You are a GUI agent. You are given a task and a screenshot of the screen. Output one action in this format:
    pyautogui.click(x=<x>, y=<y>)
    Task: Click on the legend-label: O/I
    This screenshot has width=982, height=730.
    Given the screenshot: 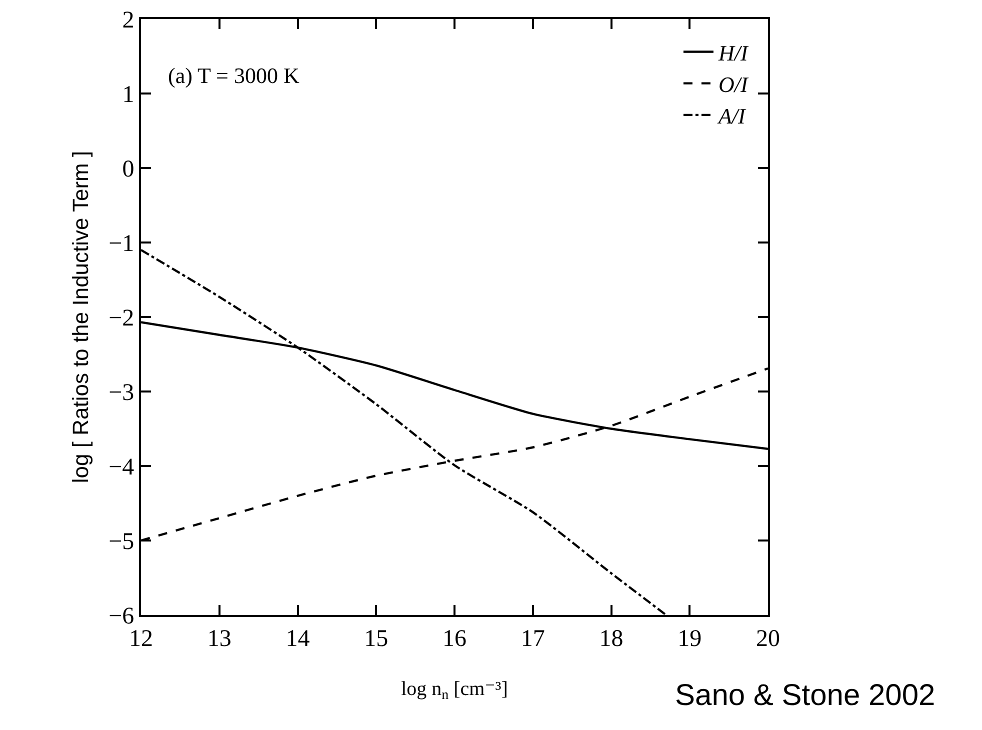 What is the action you would take?
    pyautogui.click(x=734, y=84)
    